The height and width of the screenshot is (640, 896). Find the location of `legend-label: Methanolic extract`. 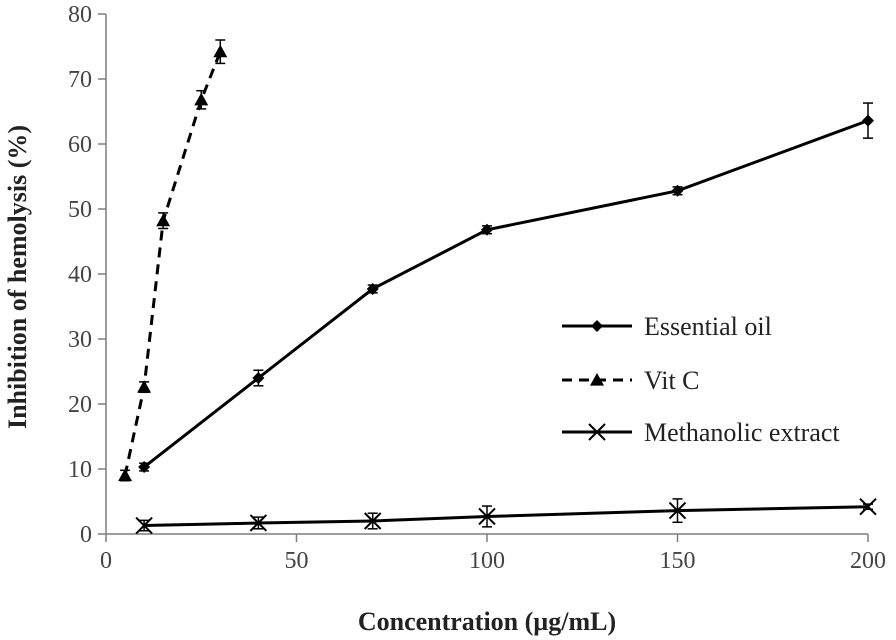

legend-label: Methanolic extract is located at coordinates (742, 432).